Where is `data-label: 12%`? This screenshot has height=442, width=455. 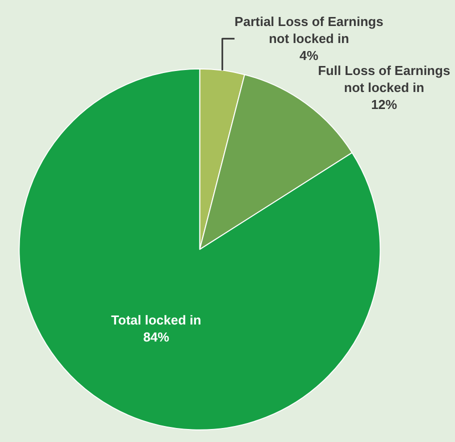 data-label: 12% is located at coordinates (384, 104).